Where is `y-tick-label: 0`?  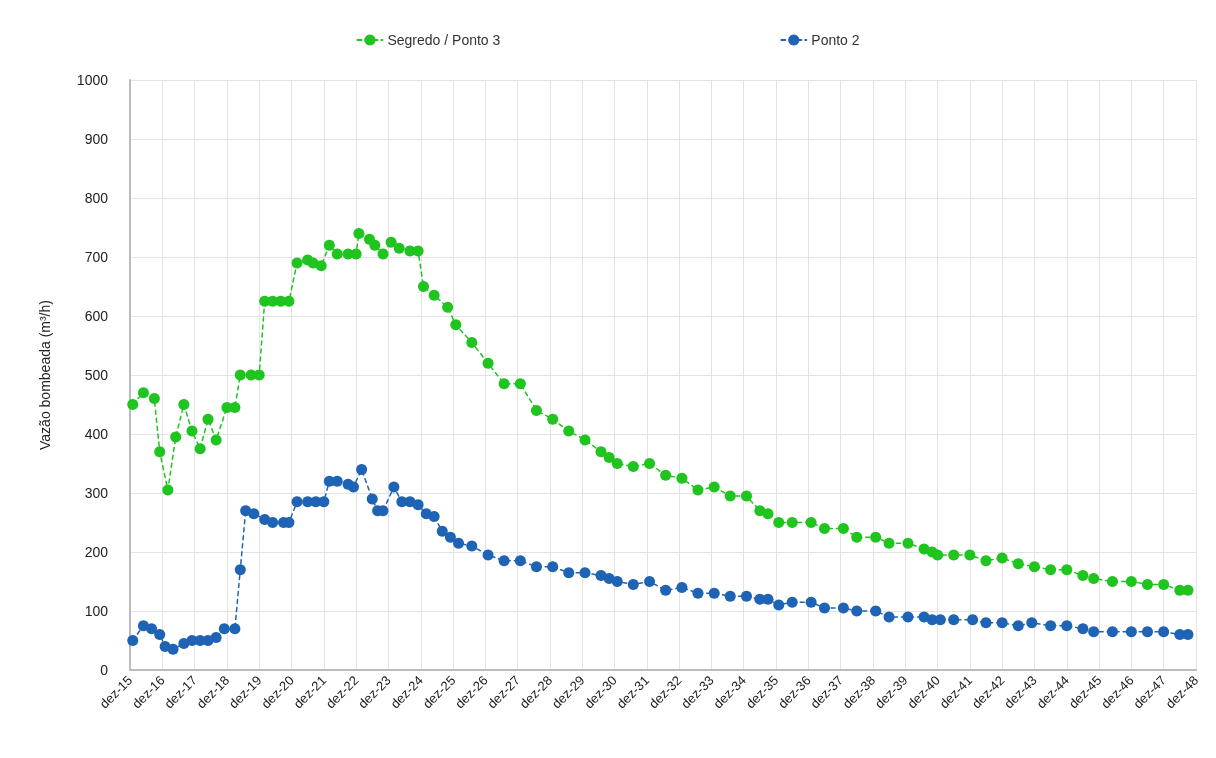
y-tick-label: 0 is located at coordinates (104, 670).